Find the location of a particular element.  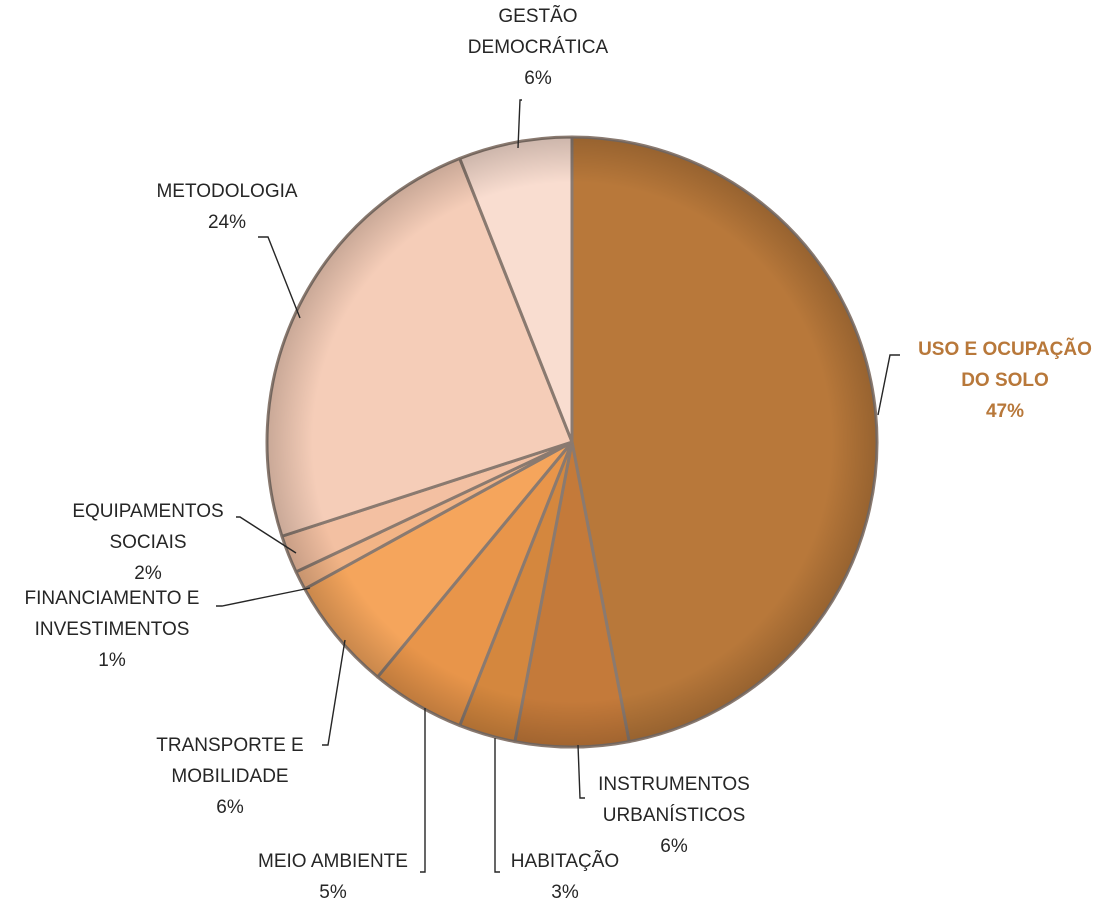

slice-name: URBANÍSTICOS is located at coordinates (674, 815).